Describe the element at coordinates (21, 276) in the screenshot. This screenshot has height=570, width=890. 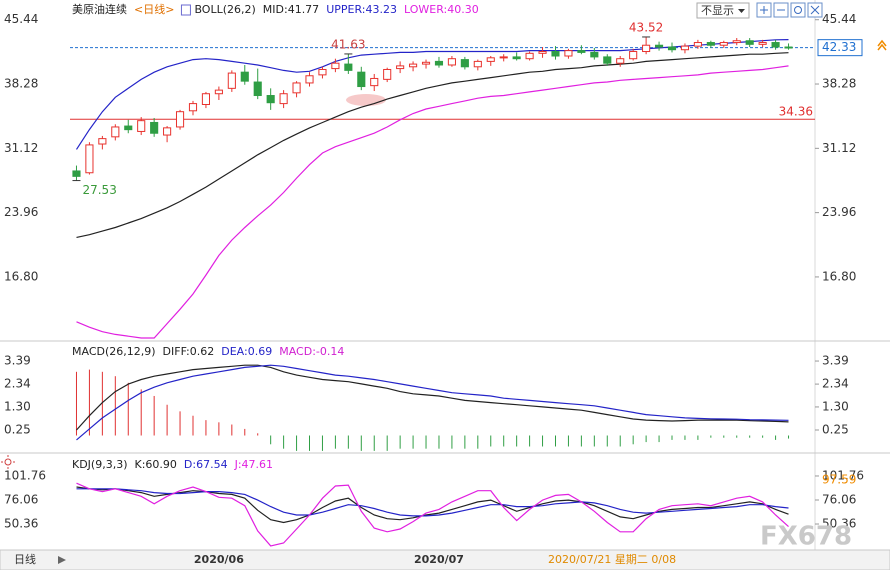
I see `y-tick-label-left: 16.80` at that location.